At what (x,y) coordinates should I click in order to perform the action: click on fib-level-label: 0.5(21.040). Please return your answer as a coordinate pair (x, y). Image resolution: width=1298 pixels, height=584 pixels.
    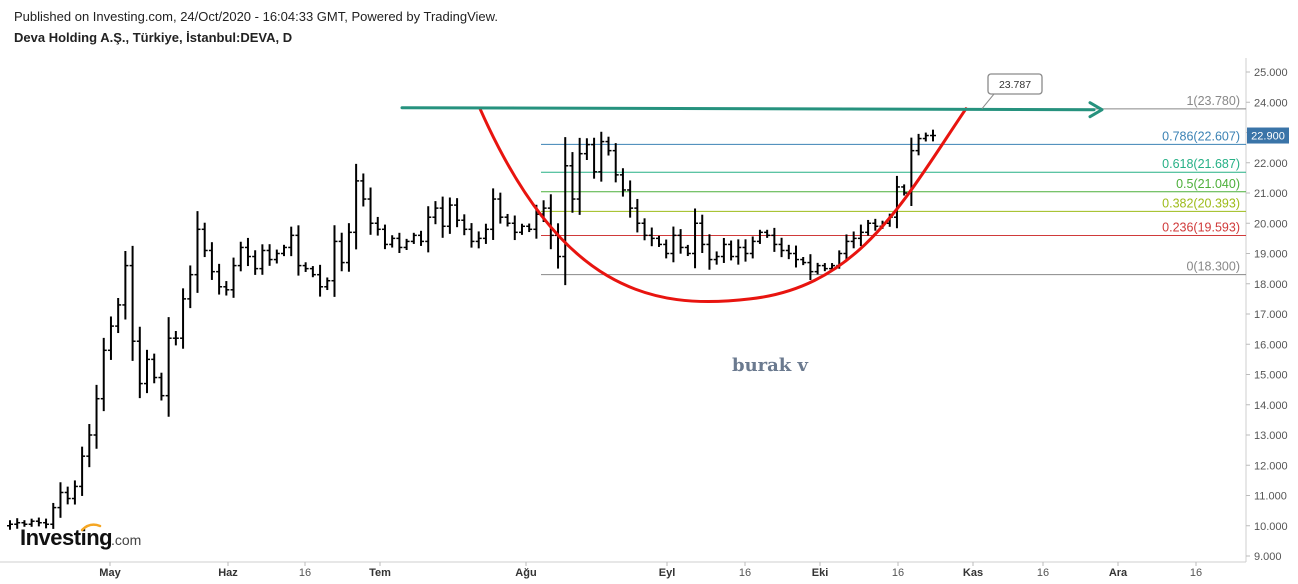
    Looking at the image, I should click on (1208, 184).